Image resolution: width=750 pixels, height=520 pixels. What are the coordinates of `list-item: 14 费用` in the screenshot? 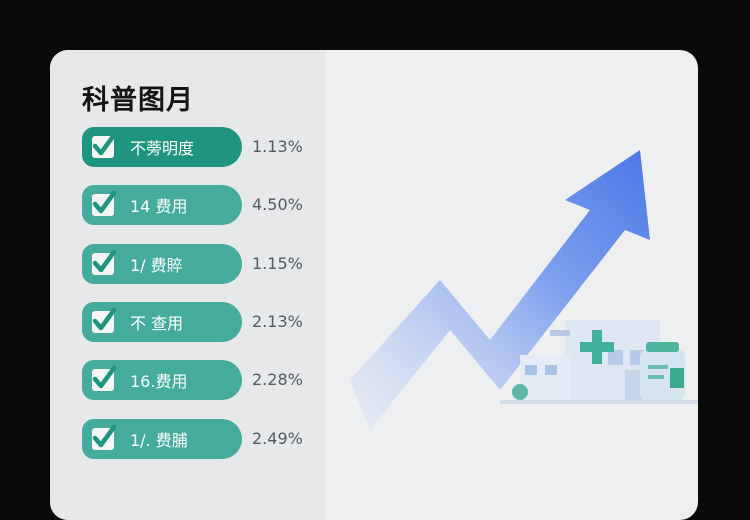 It's located at (162, 205).